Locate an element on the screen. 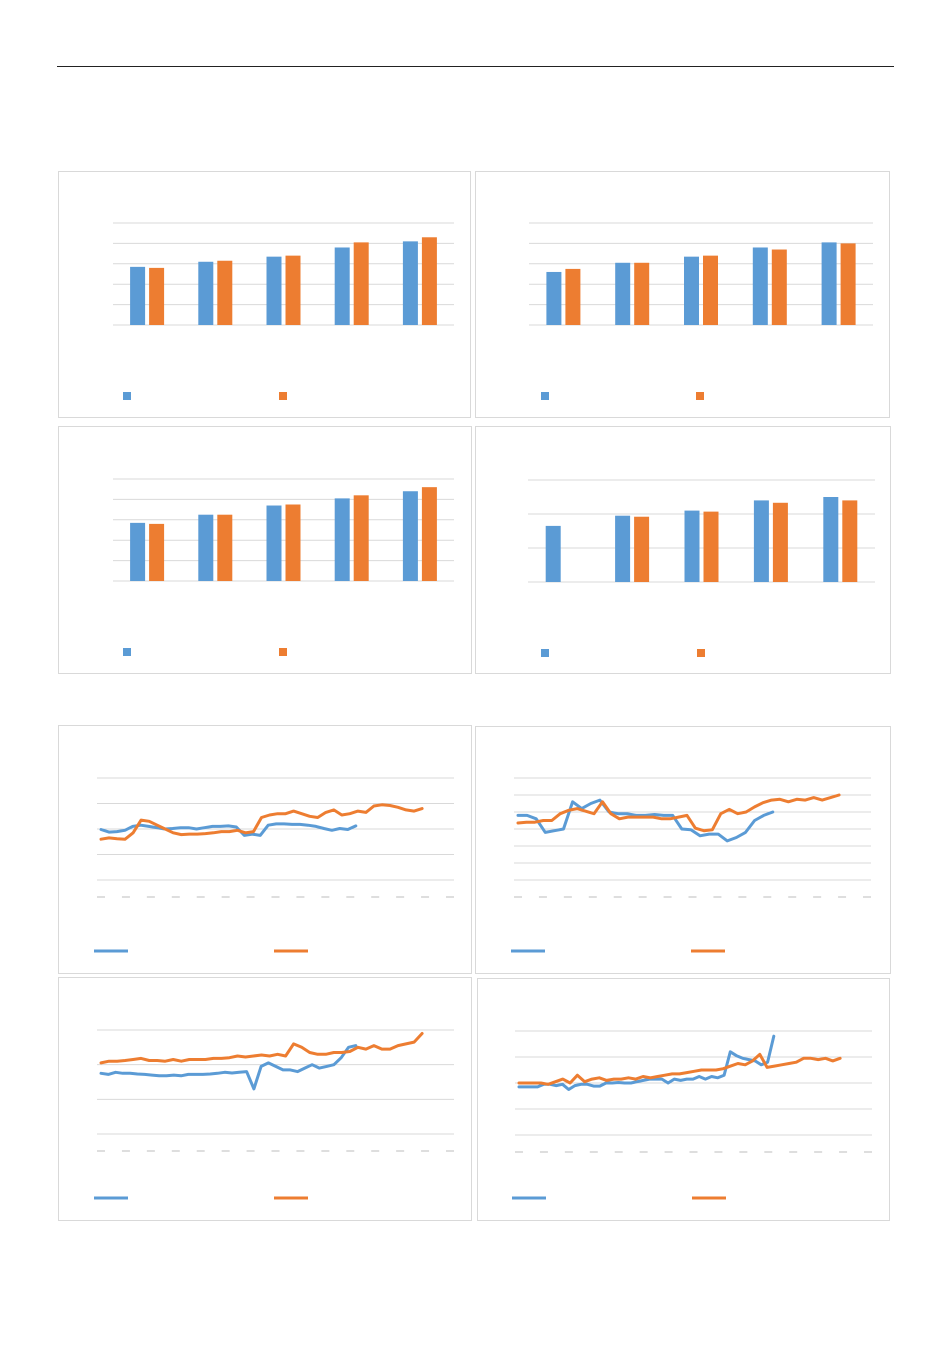  top-rule is located at coordinates (475, 66).